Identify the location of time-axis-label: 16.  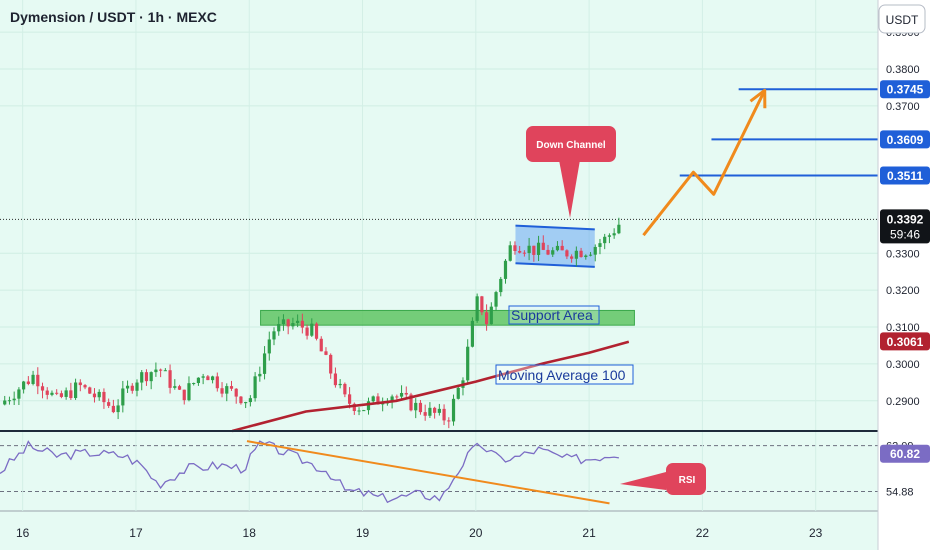
(23, 533).